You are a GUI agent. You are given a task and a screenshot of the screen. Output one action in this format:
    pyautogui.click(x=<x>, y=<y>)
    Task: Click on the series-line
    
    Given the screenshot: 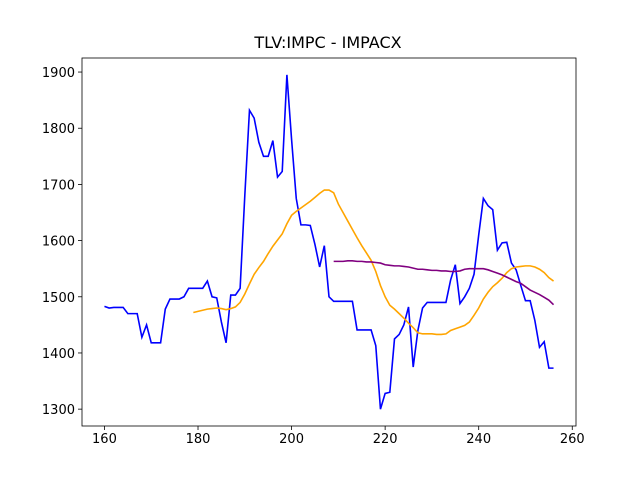 What is the action you would take?
    pyautogui.click(x=444, y=283)
    